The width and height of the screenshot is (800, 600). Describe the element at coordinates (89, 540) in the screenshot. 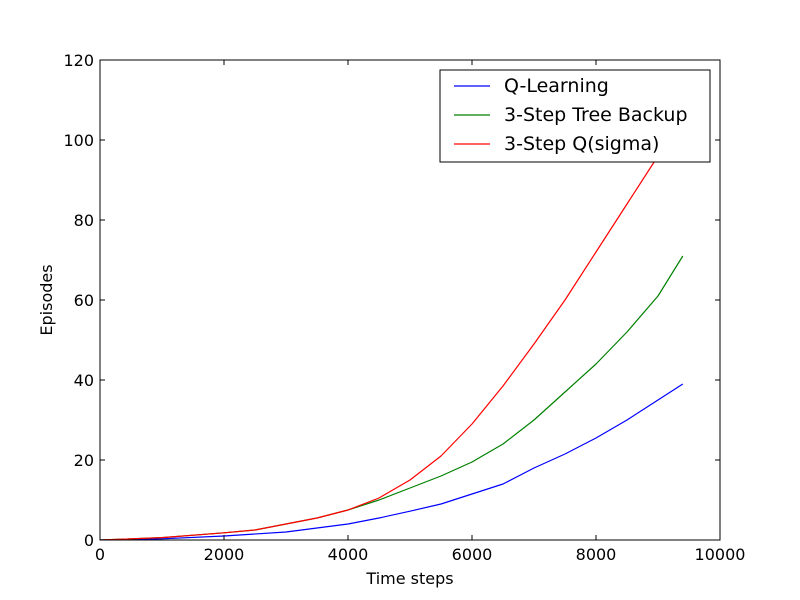

I see `y-tick-label: 0` at that location.